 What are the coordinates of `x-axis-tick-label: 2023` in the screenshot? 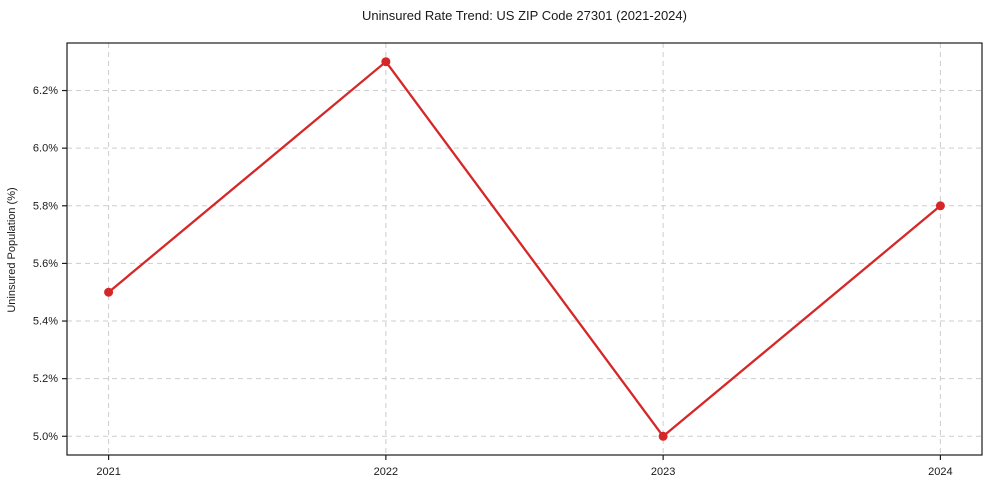 It's located at (663, 472).